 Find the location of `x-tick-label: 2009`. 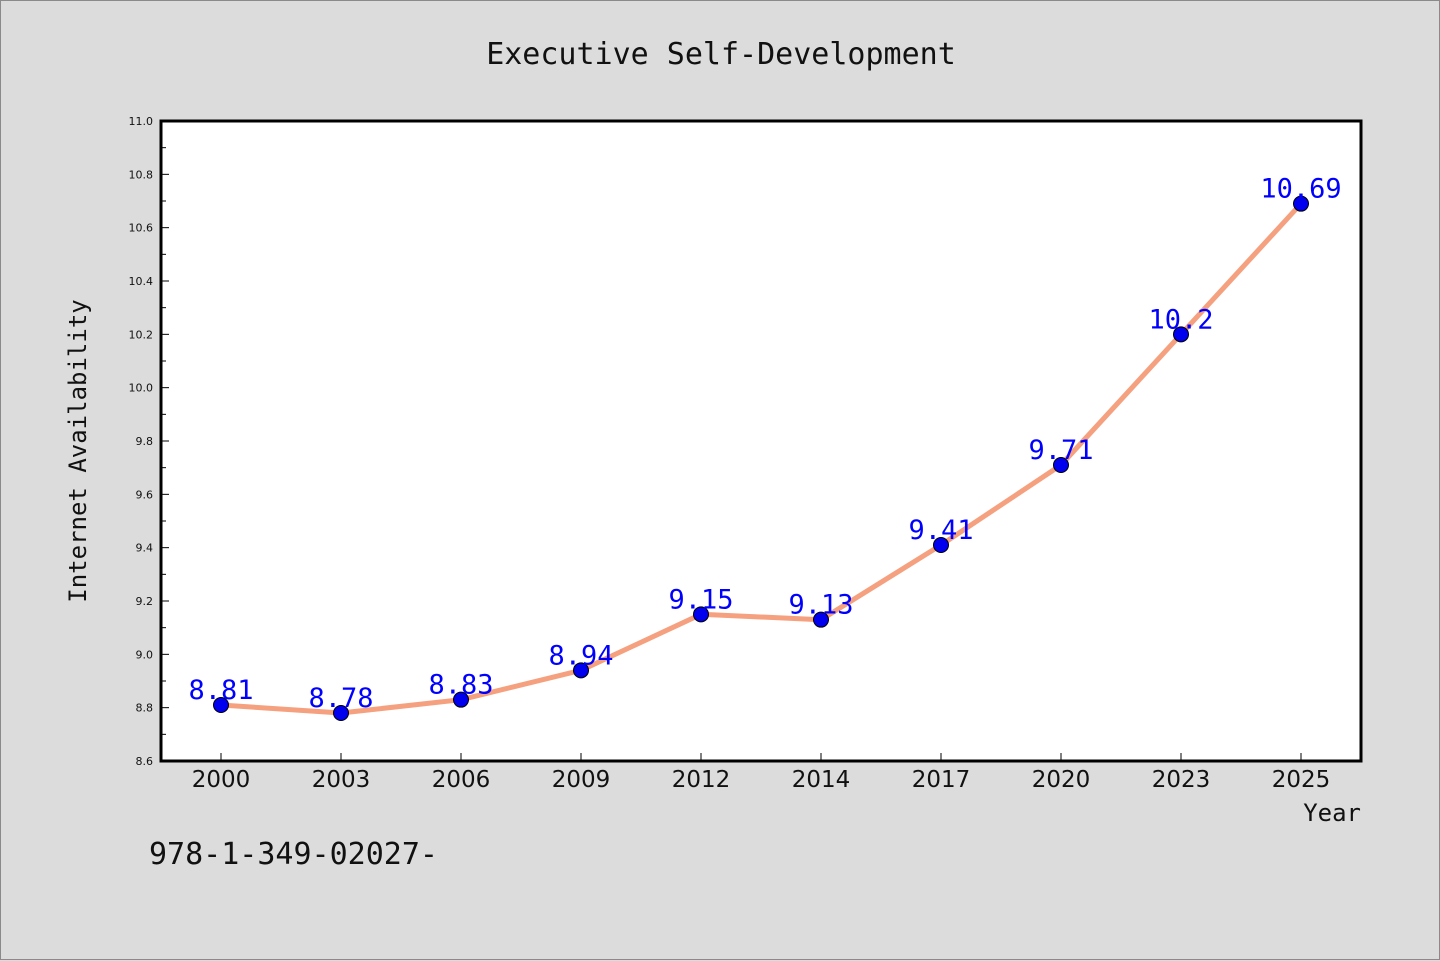

x-tick-label: 2009 is located at coordinates (581, 780).